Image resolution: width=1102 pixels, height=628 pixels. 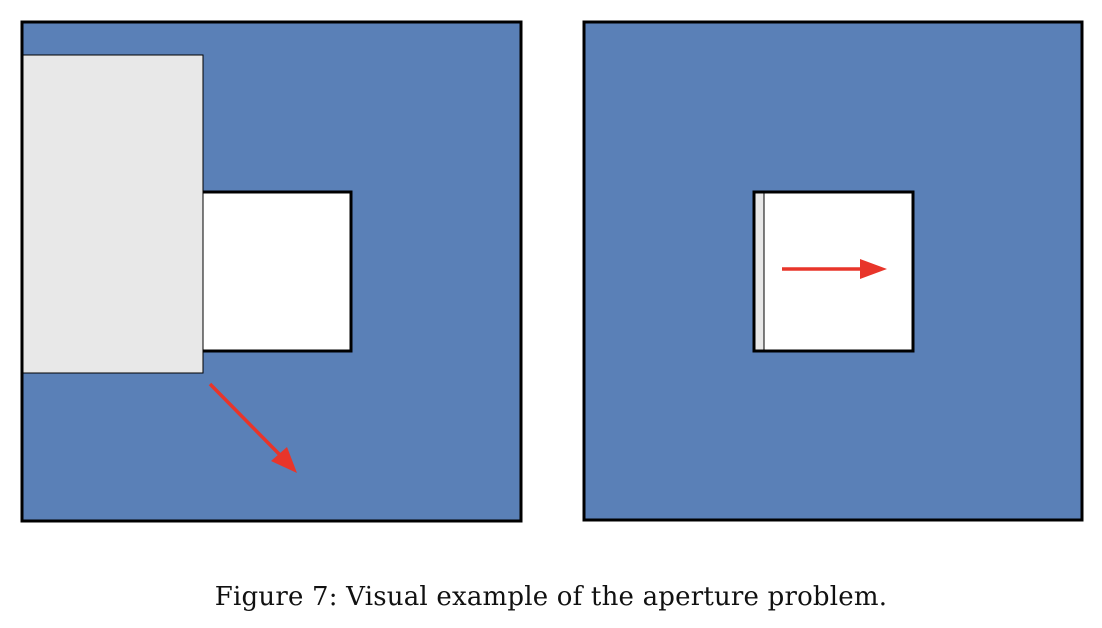 I want to click on left-motion-arrow, so click(x=252, y=427).